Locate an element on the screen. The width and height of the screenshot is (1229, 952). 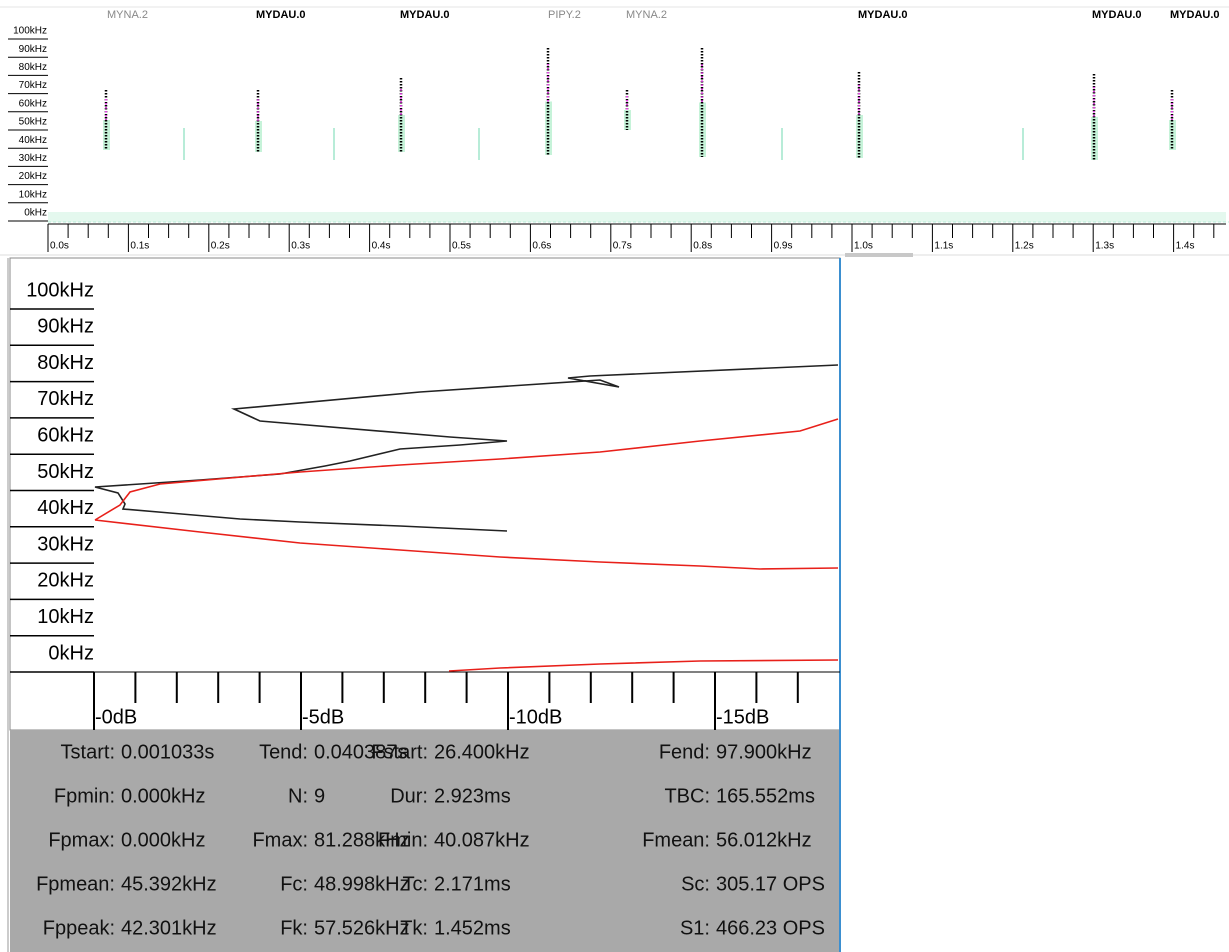
time-label: 1.3s is located at coordinates (1104, 246).